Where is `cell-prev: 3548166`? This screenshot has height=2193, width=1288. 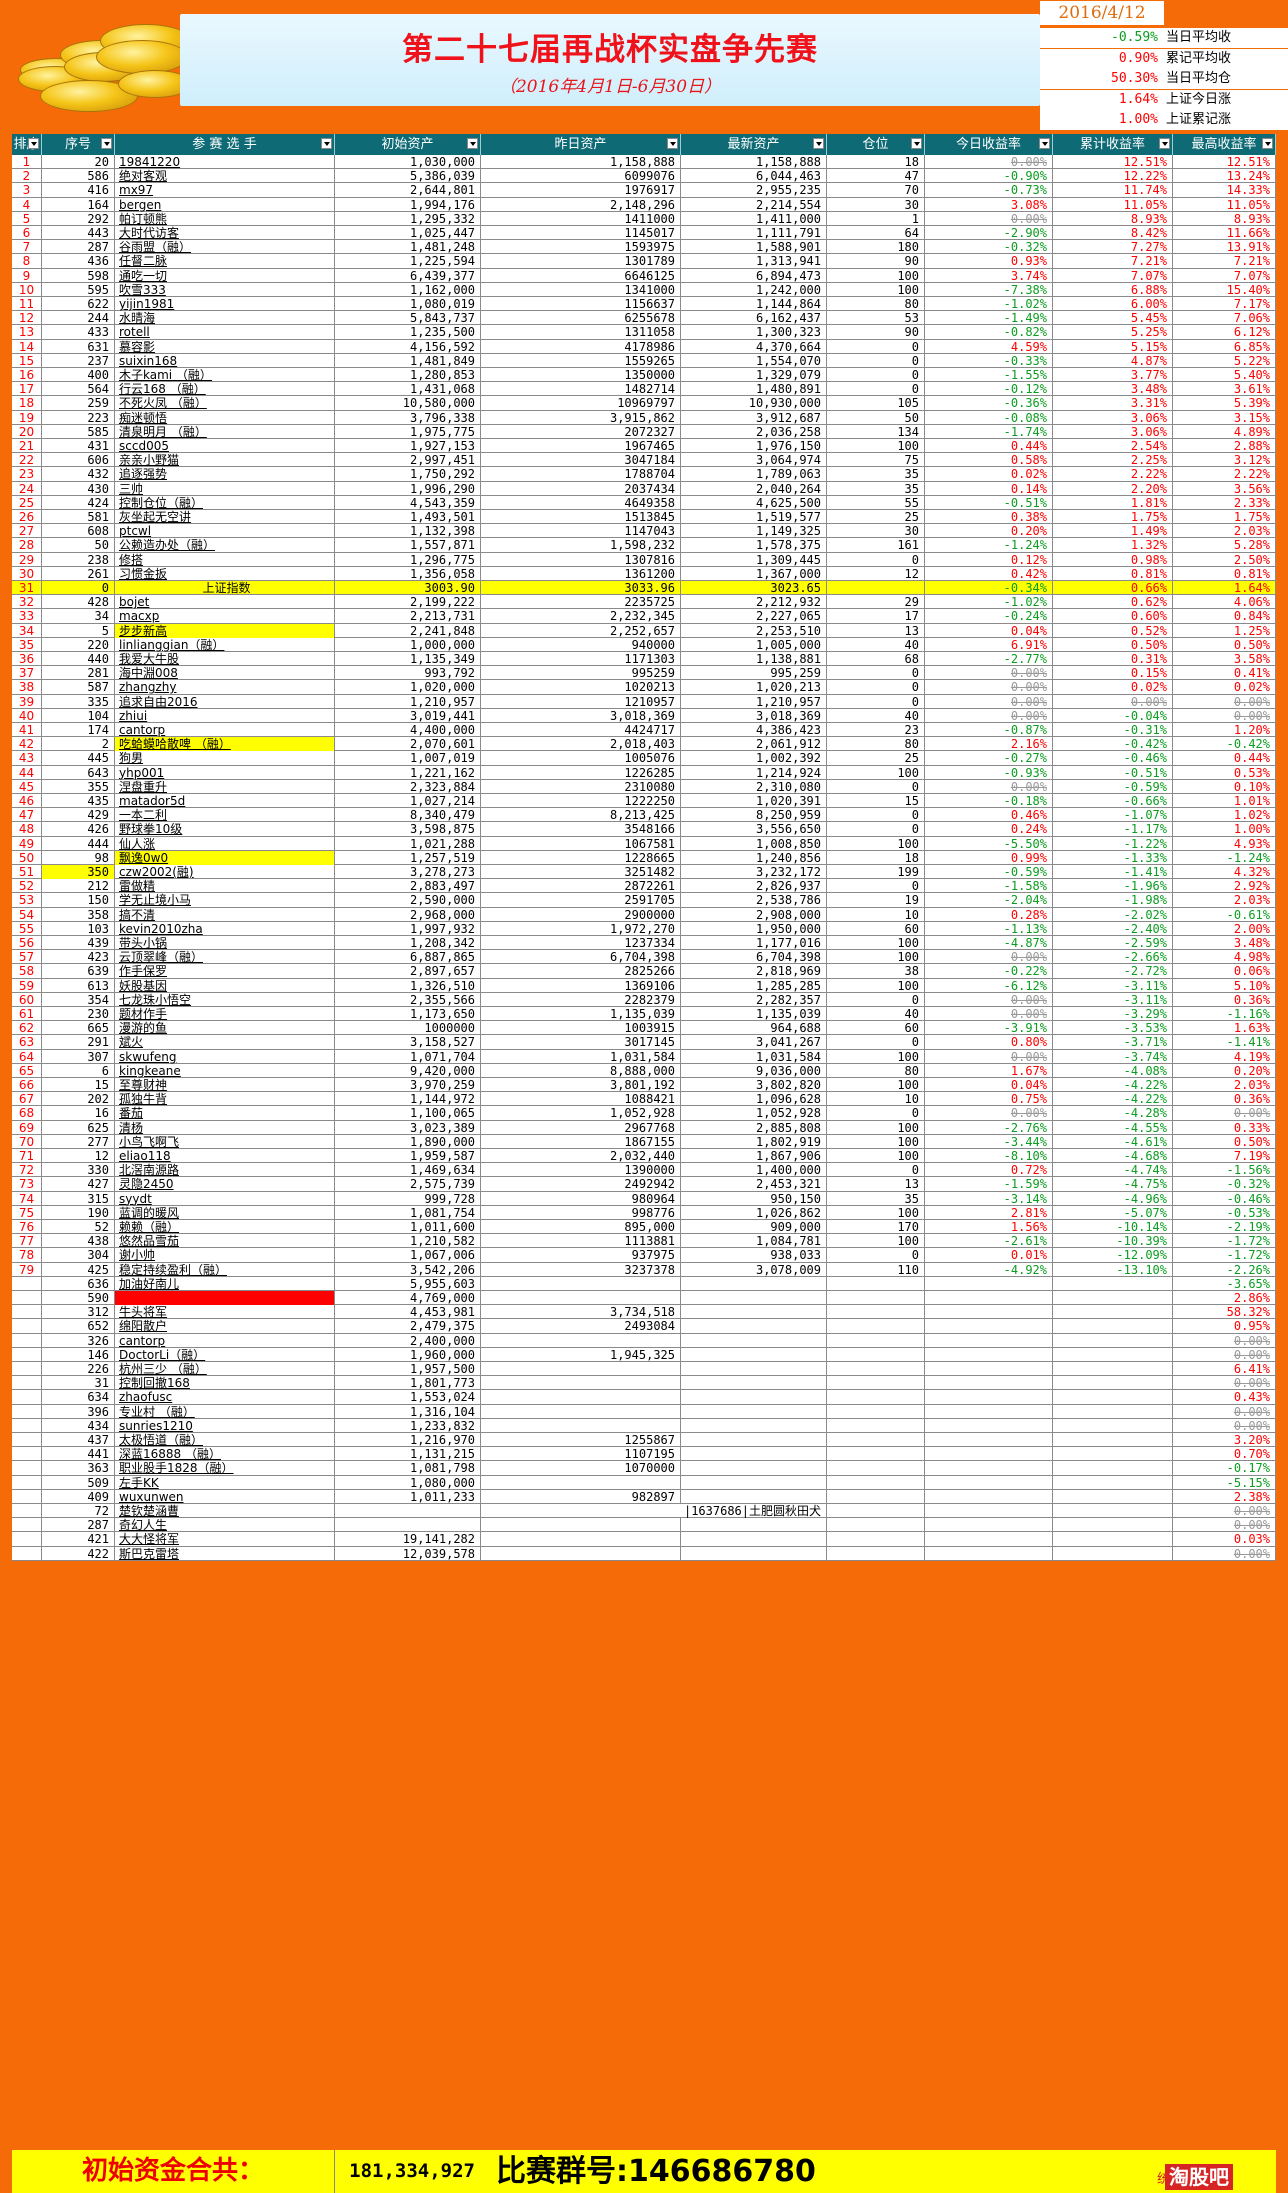
cell-prev: 3548166 is located at coordinates (581, 829).